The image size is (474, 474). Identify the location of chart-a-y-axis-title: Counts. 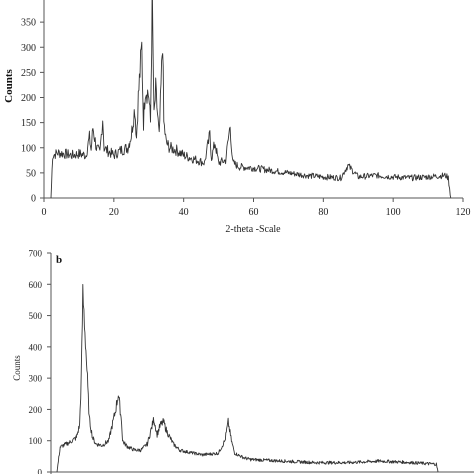
(9, 85).